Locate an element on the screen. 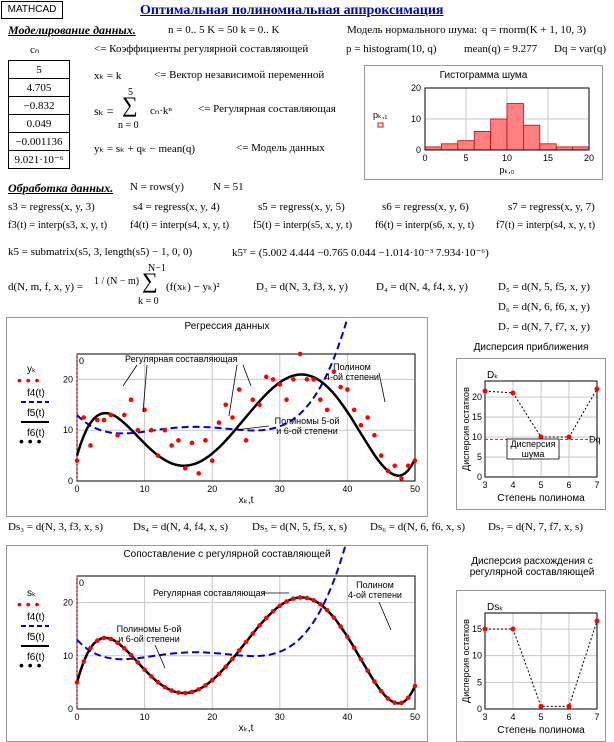  legend-marker-f6: • • • is located at coordinates (30, 441).